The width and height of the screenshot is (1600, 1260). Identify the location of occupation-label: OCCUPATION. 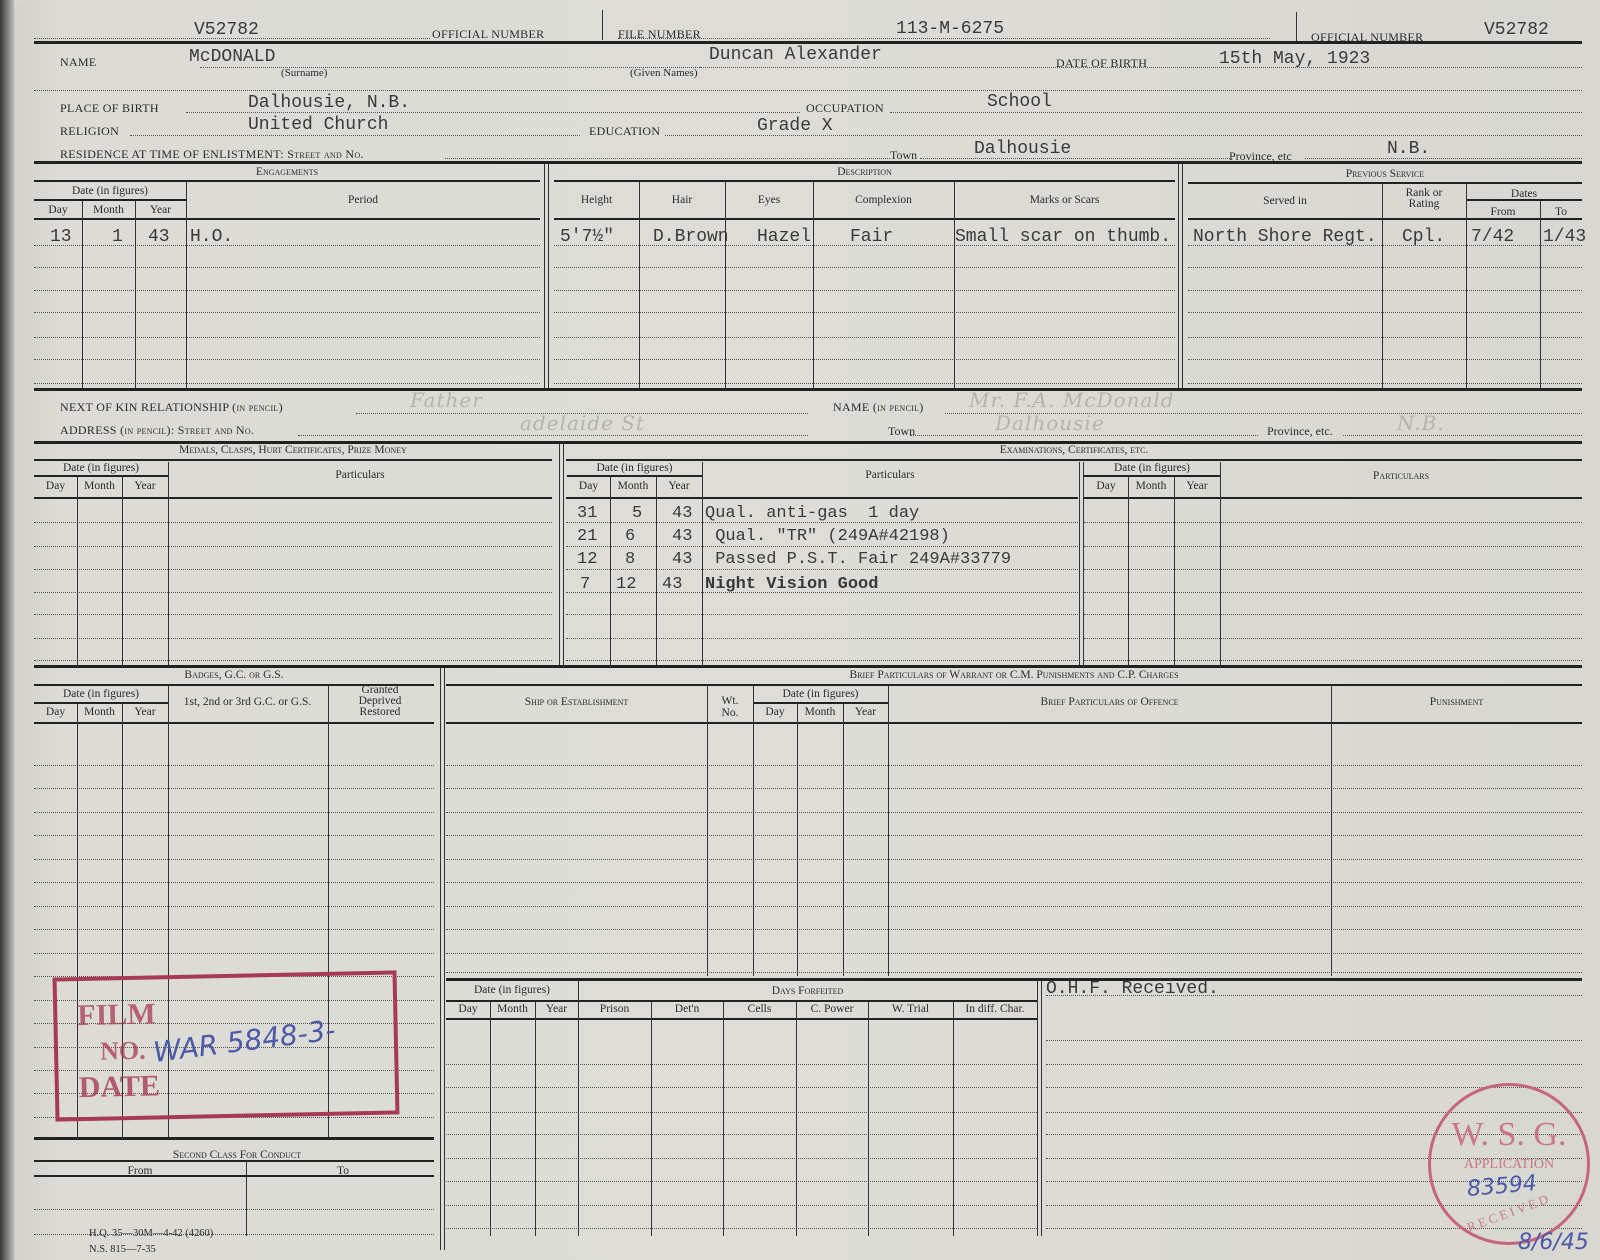
(845, 108).